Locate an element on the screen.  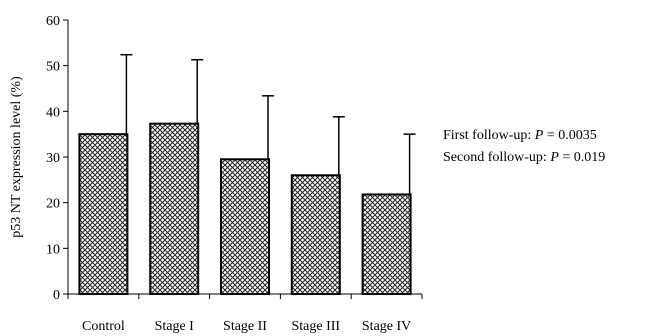
annotation-first-follow-up: First follow-up: P = 0.0035 is located at coordinates (520, 135).